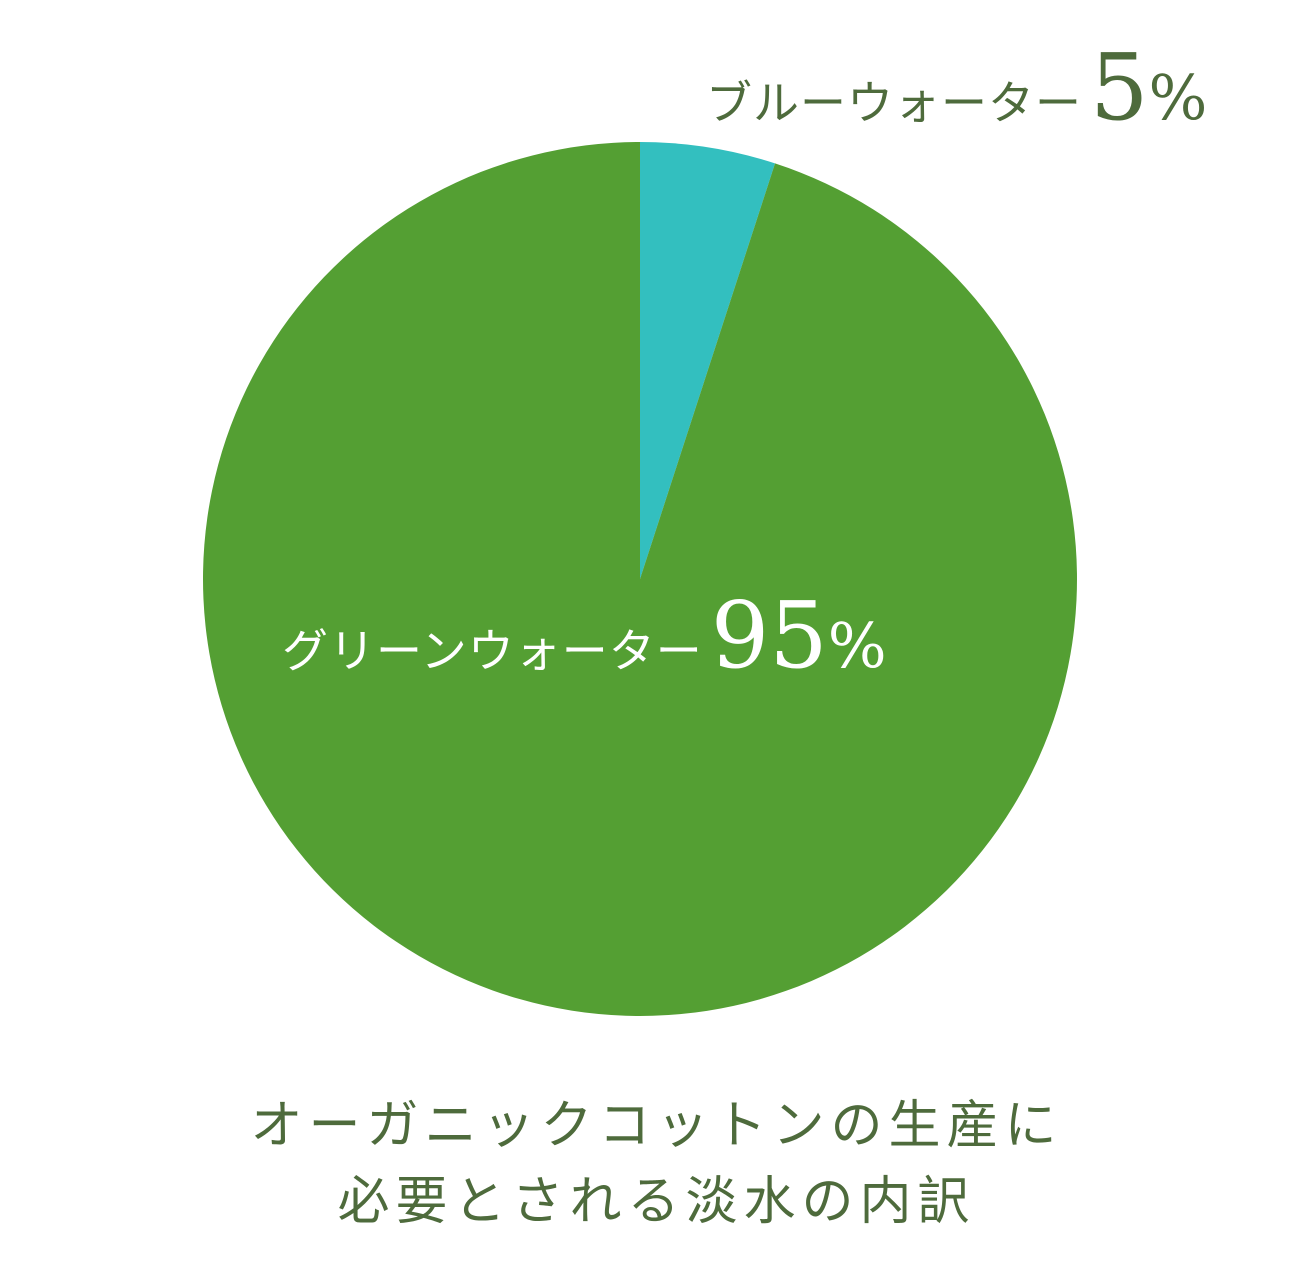  Describe the element at coordinates (1119, 87) in the screenshot. I see `blue-water-value: 5` at that location.